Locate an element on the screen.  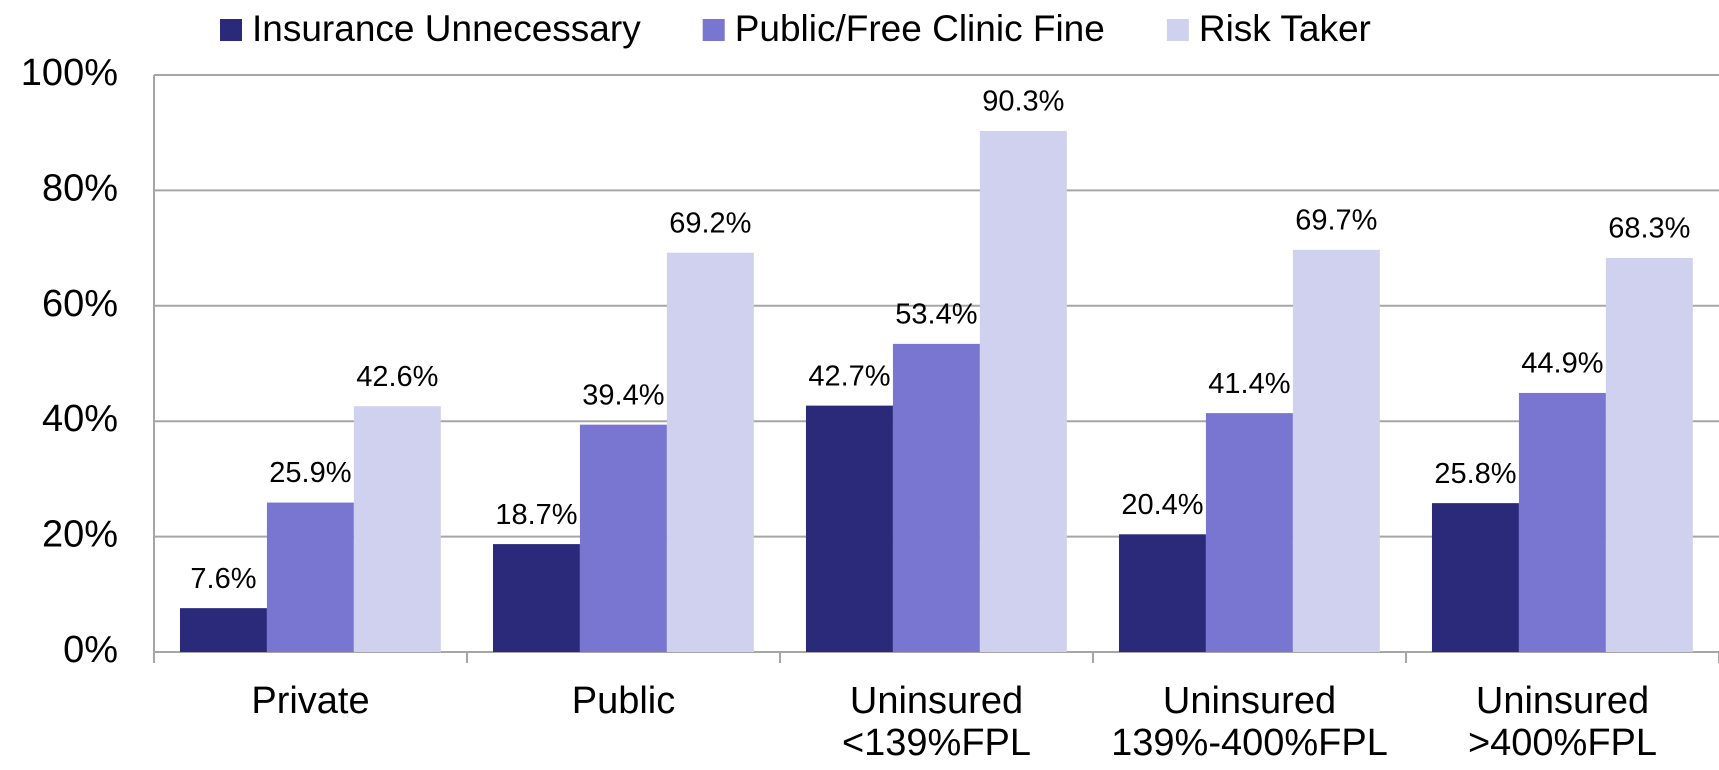
y-tick-label: 0% is located at coordinates (90, 650).